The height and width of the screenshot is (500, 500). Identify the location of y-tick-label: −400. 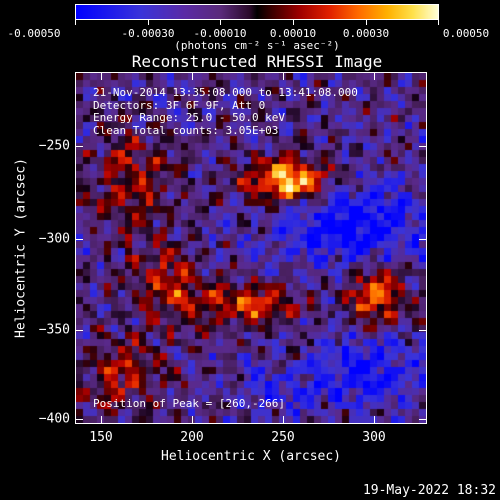
(54, 419).